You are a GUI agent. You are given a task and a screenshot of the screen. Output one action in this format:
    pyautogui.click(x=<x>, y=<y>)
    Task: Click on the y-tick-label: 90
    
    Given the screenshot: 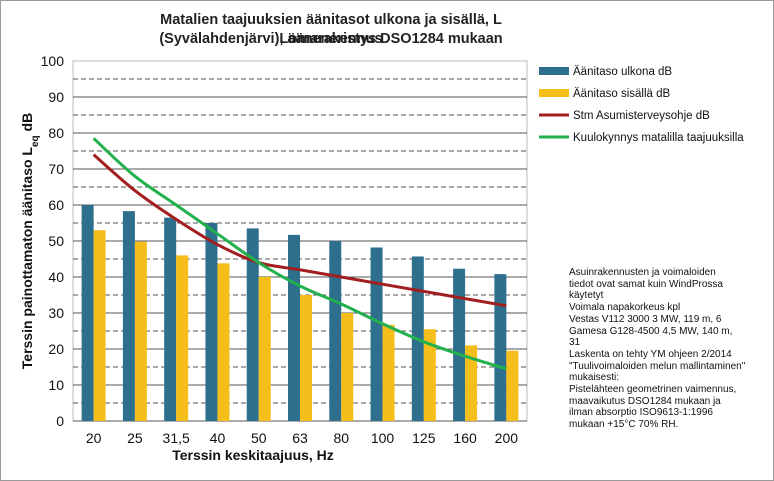 What is the action you would take?
    pyautogui.click(x=56, y=97)
    